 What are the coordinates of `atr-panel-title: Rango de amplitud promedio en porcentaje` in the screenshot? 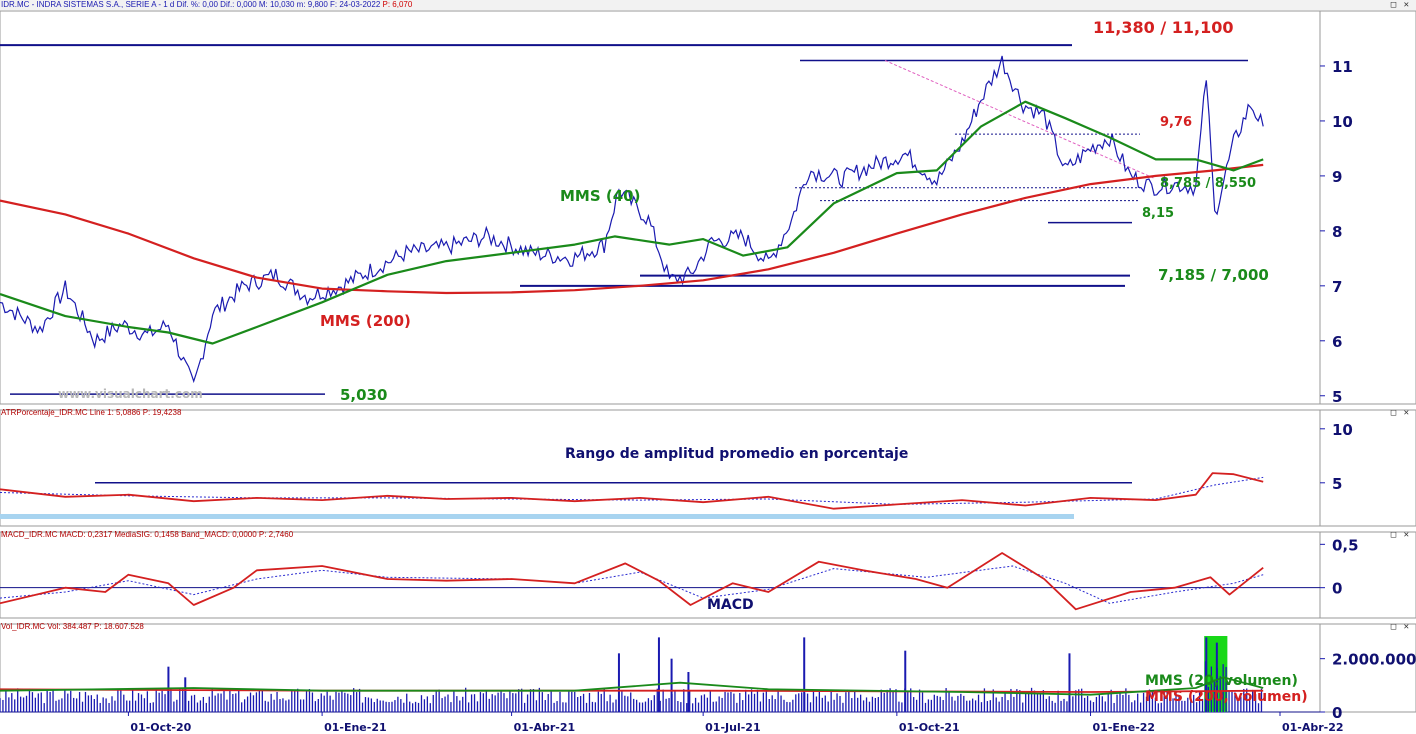 It's located at (736, 454).